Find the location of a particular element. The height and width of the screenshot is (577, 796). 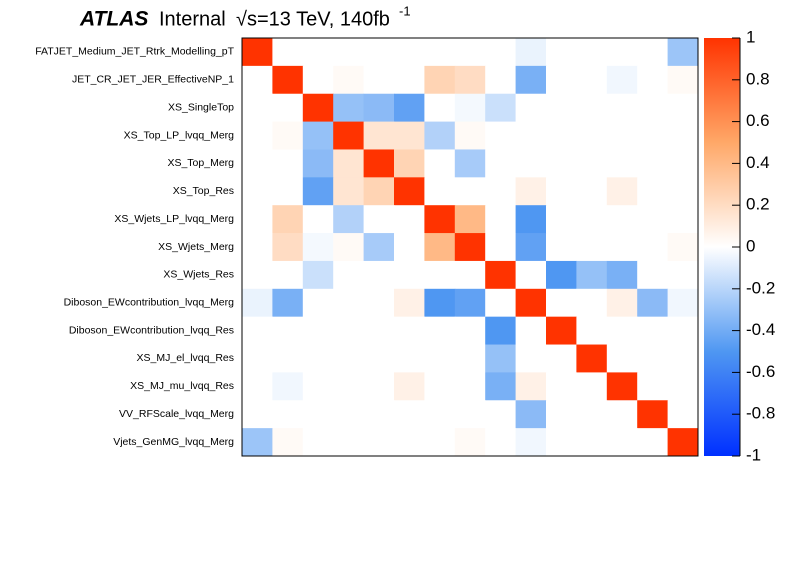

x-tick-label: XS_Wjets_Res is located at coordinates (500, 497).